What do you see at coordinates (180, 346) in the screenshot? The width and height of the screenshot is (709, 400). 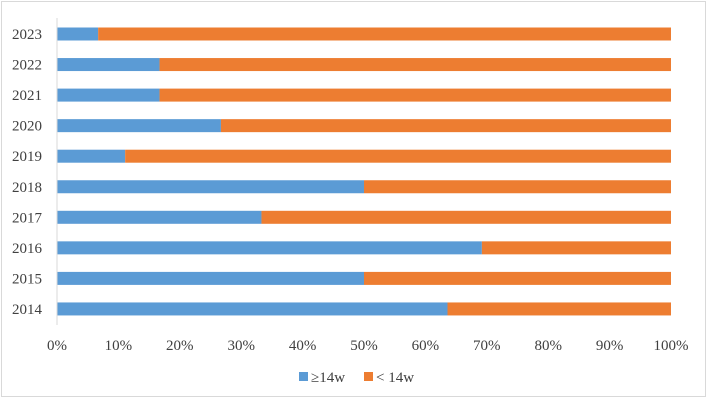 I see `x-tick-label: 20%` at bounding box center [180, 346].